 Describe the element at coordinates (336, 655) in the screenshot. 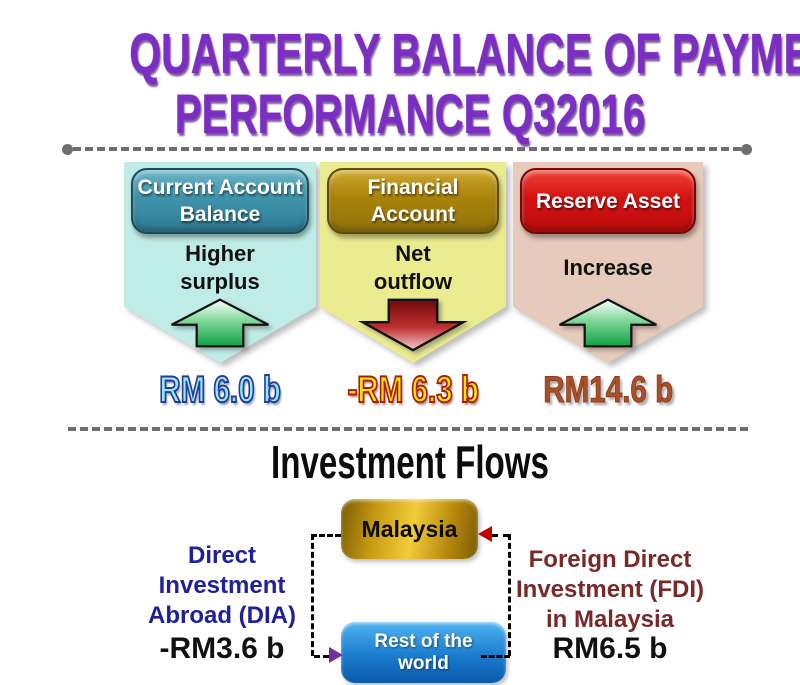

I see `outflow-arrowhead-icon` at that location.